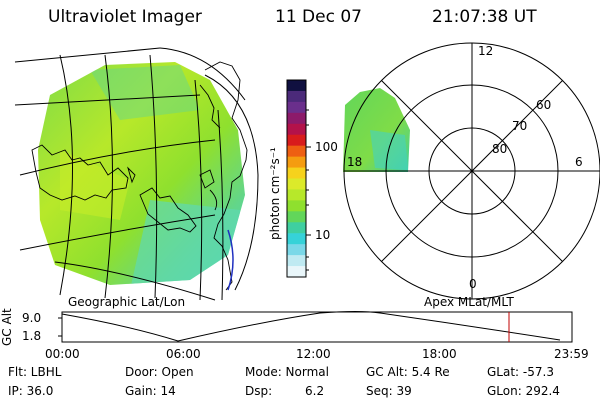  What do you see at coordinates (544, 105) in the screenshot?
I see `lat-label-60: 60` at bounding box center [544, 105].